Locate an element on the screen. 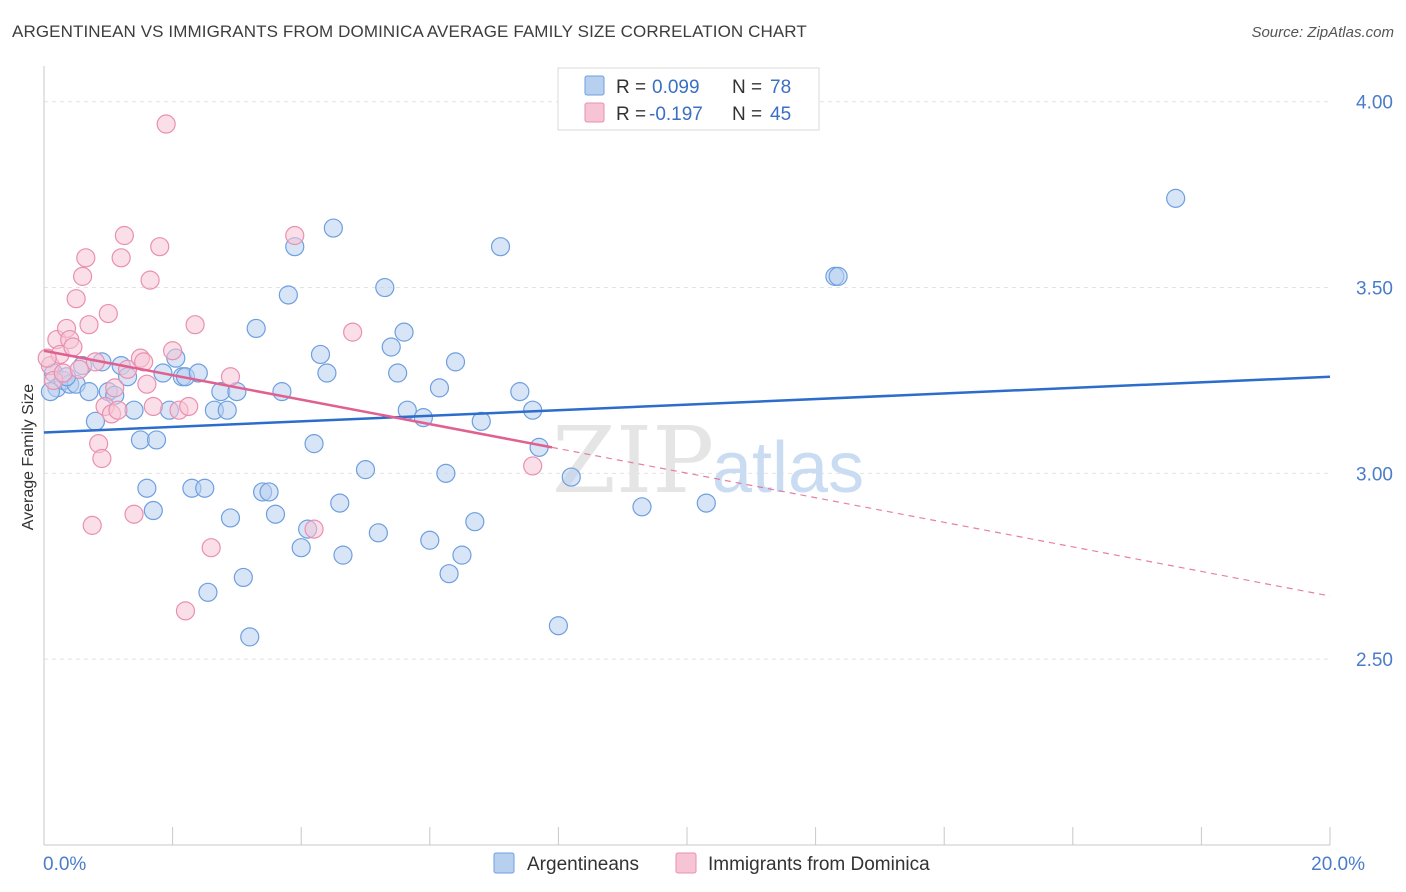 Image resolution: width=1406 pixels, height=892 pixels. legend-n-value-1: 78 is located at coordinates (780, 87).